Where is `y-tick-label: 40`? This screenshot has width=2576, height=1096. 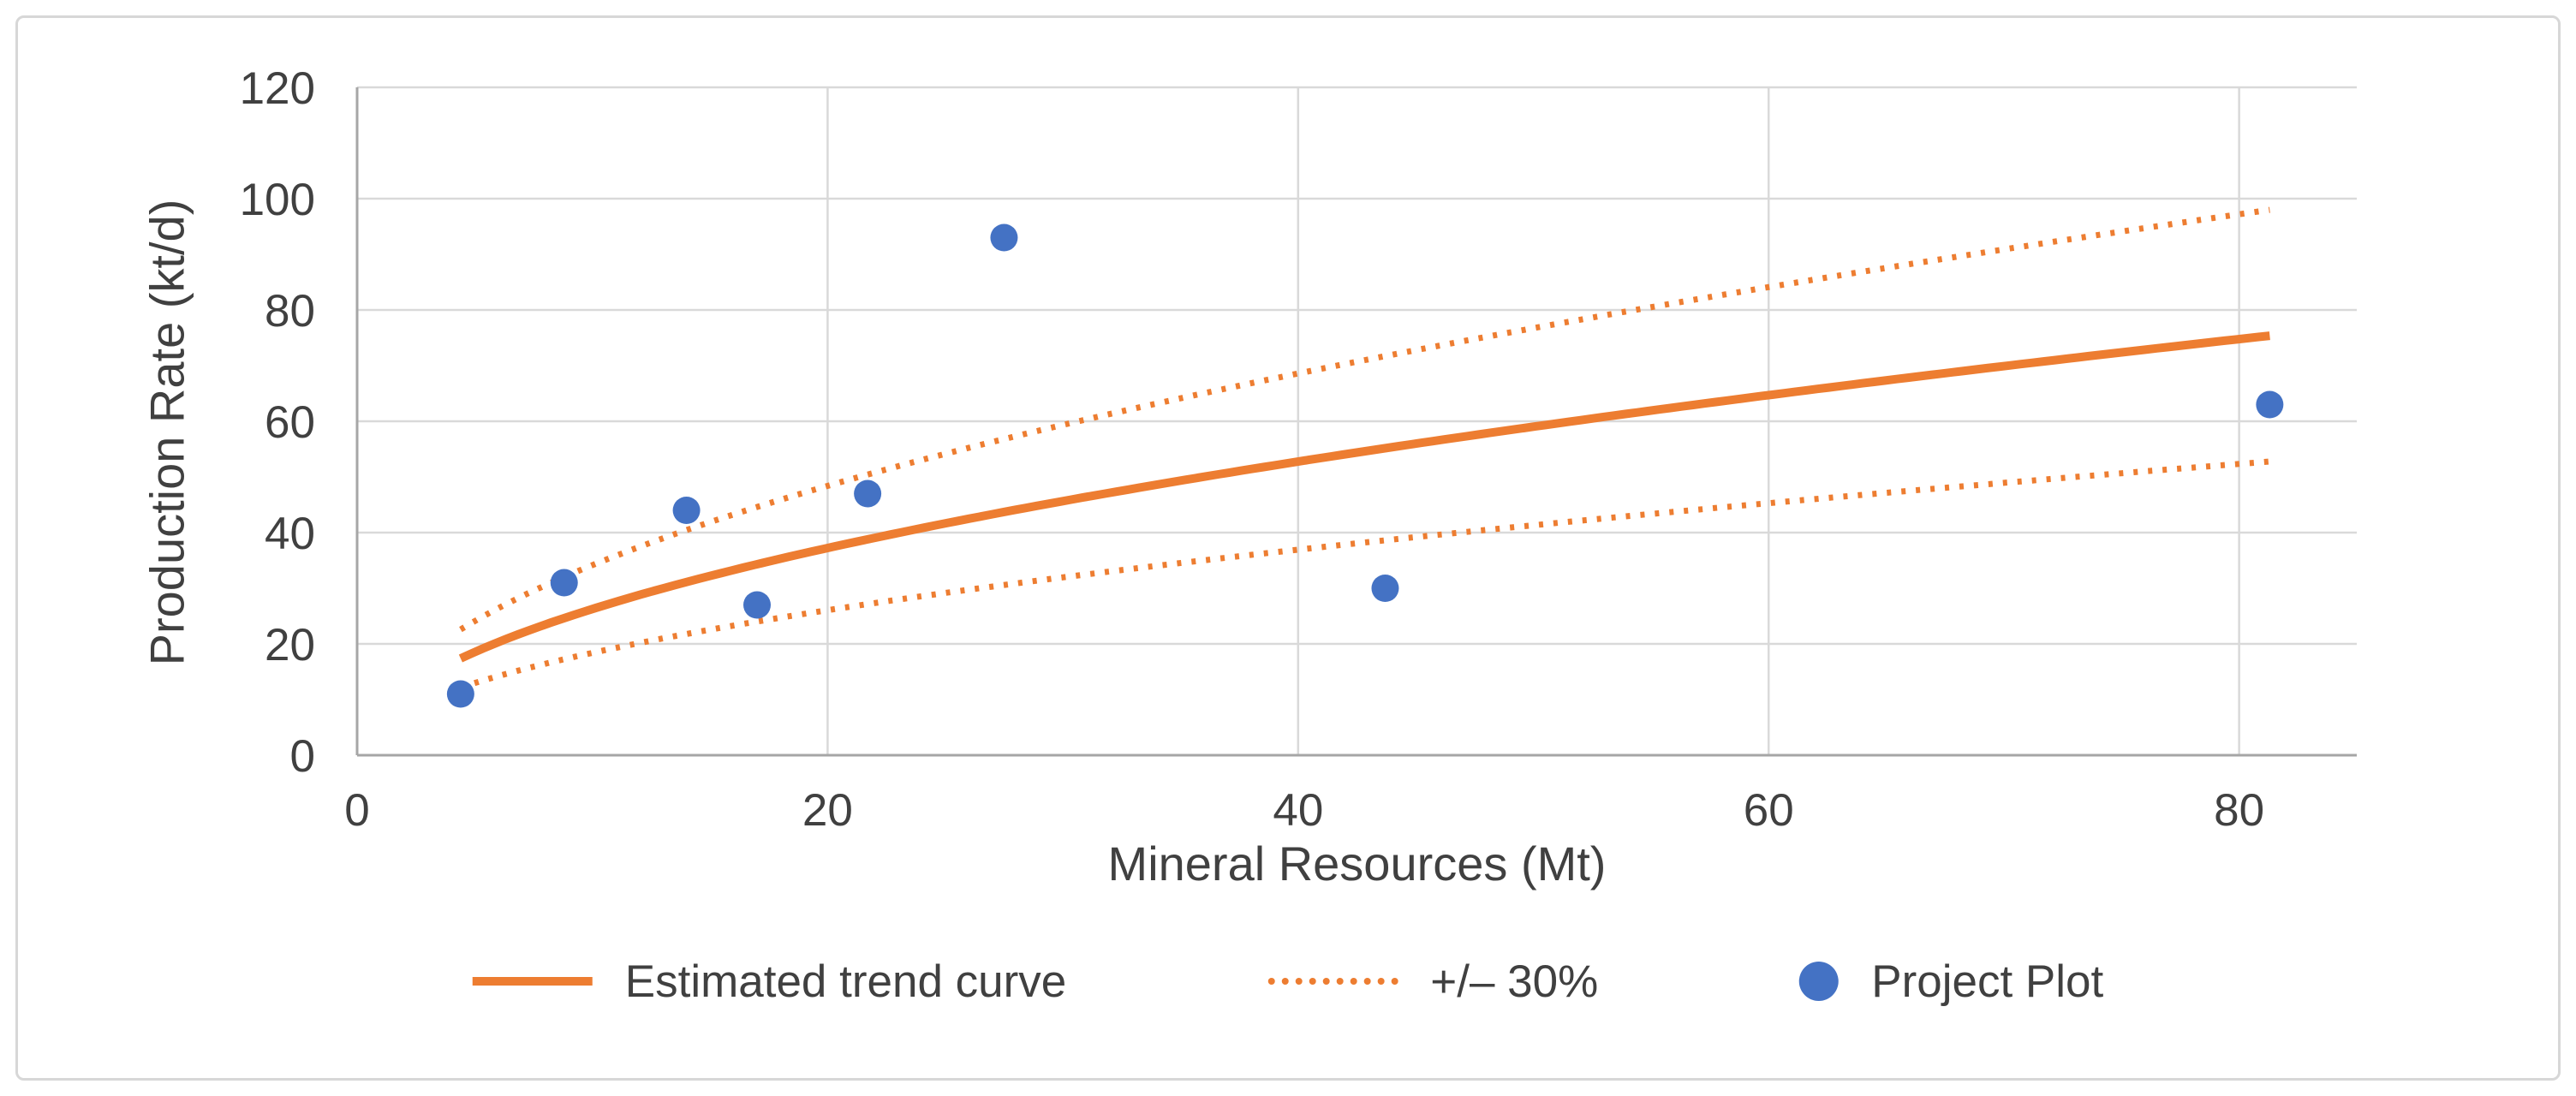
y-tick-label: 40 is located at coordinates (290, 534).